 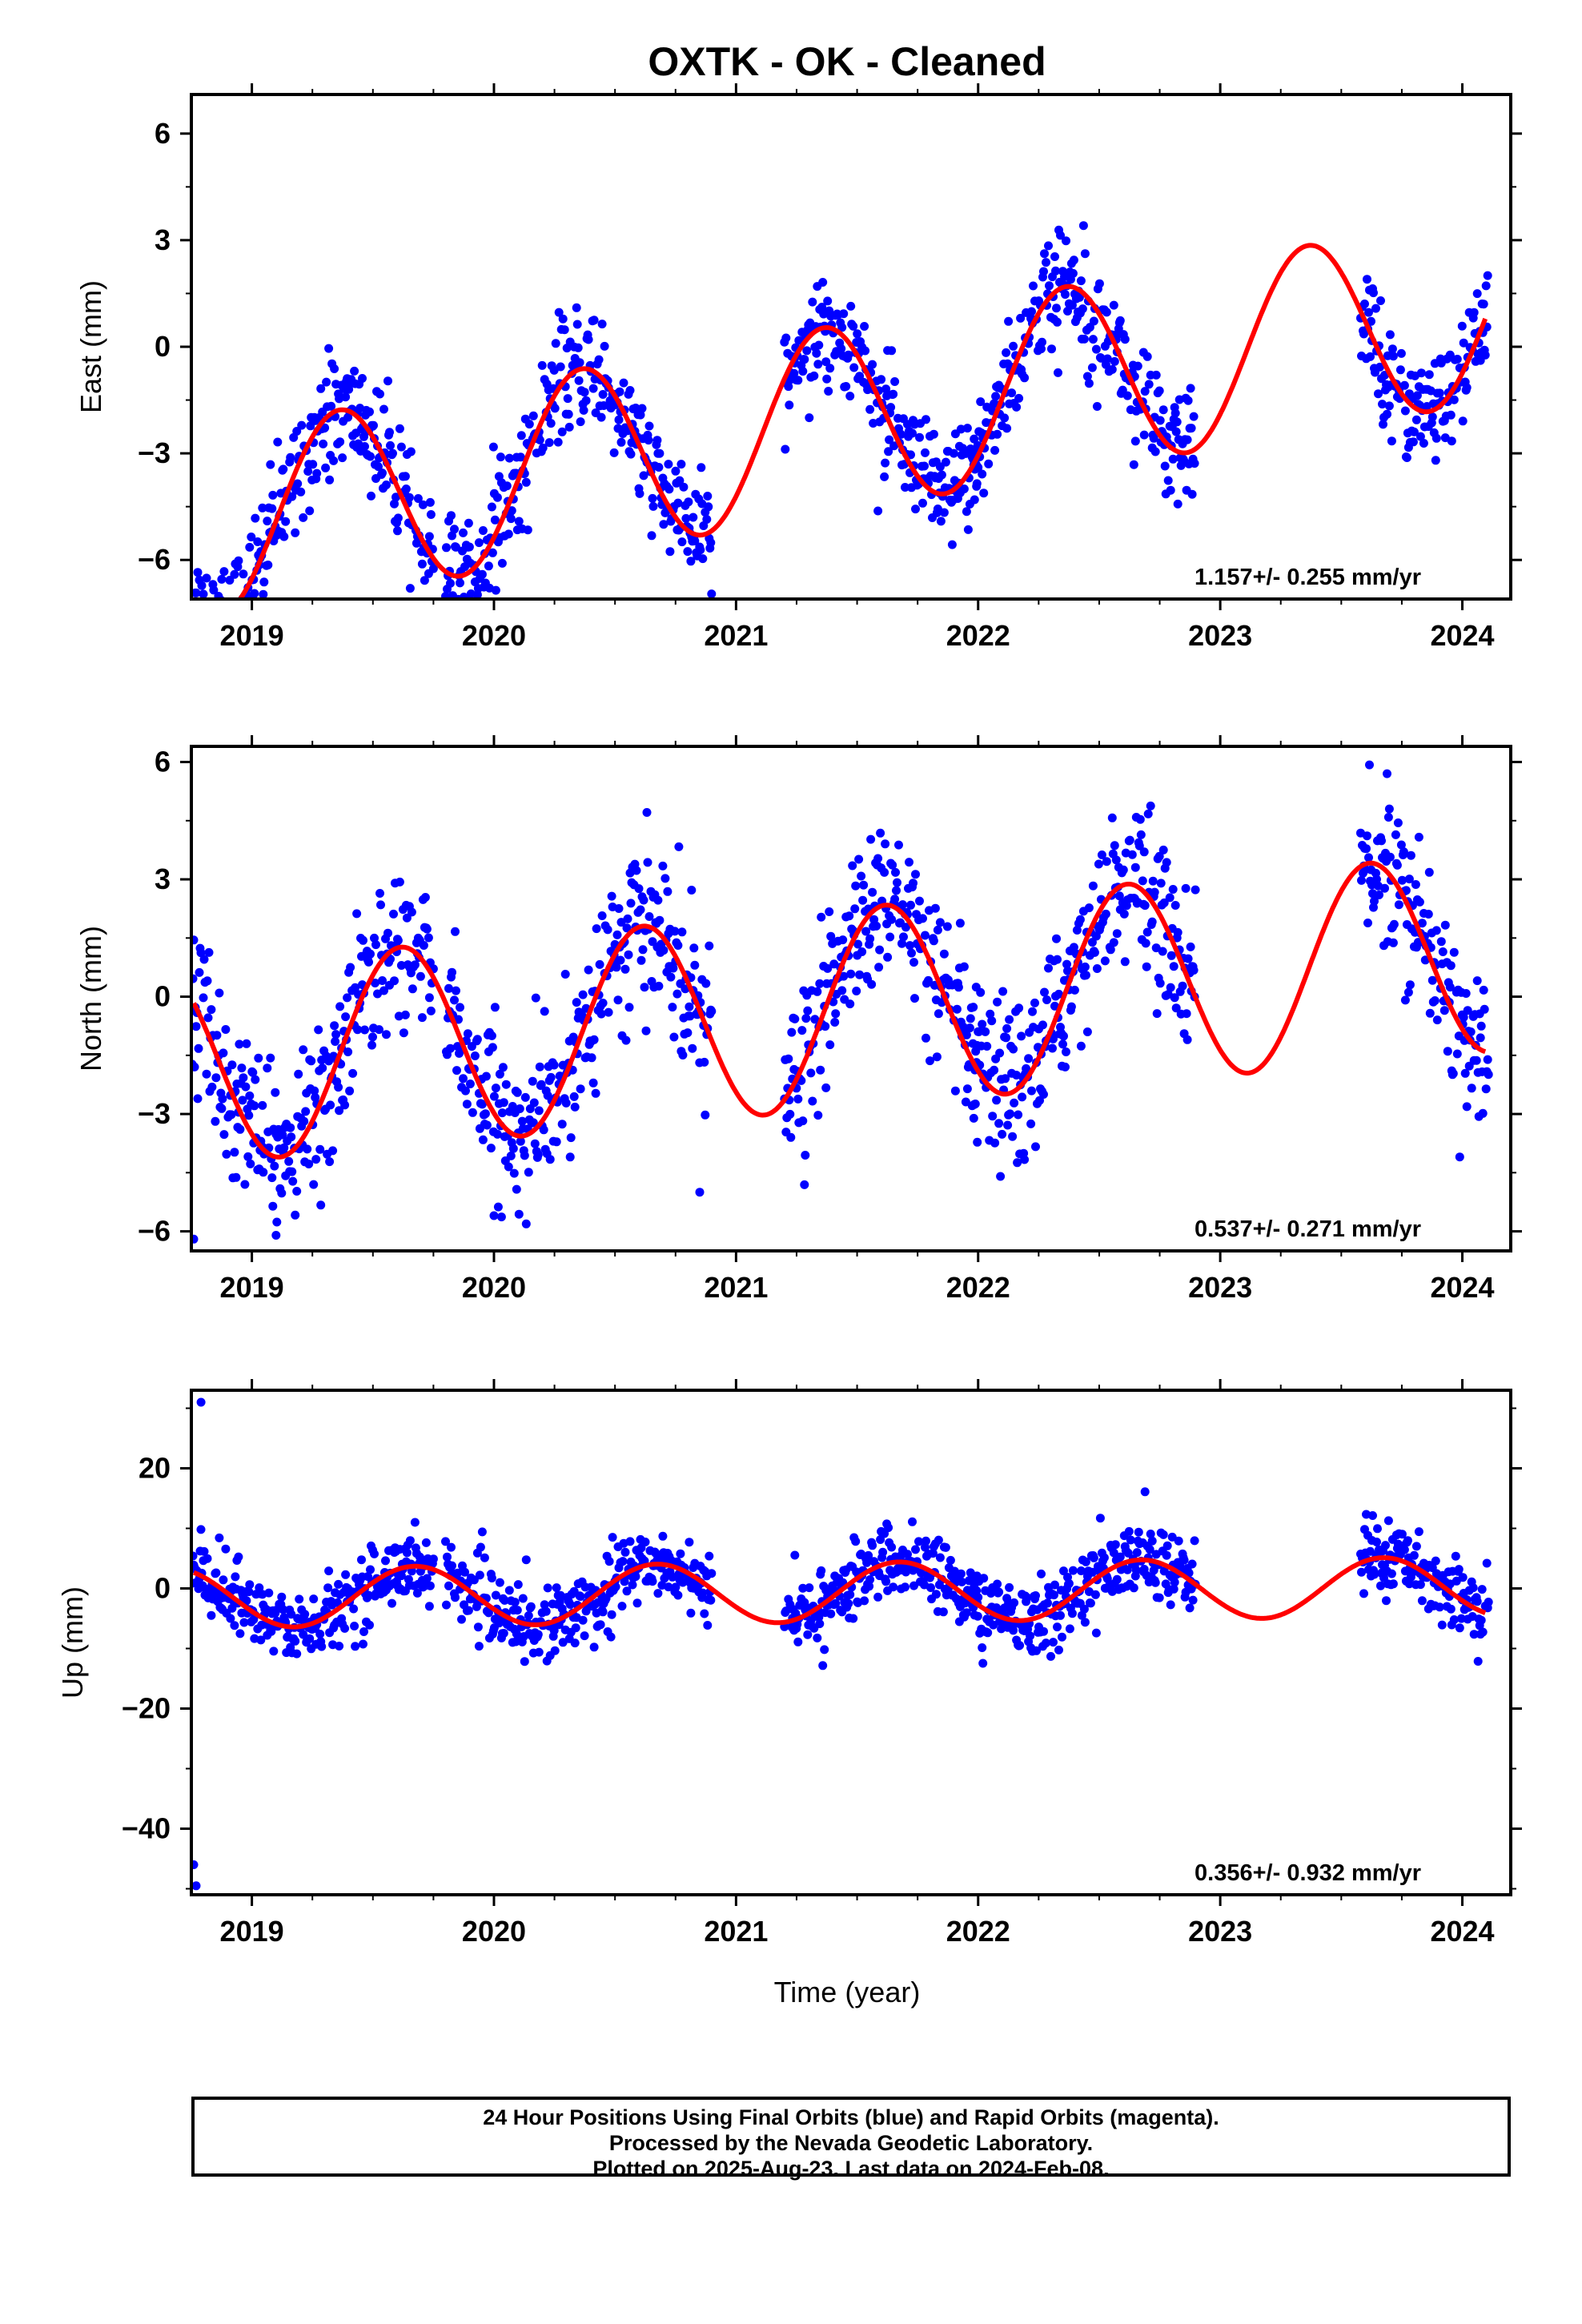 I want to click on x-axis-label: Time (year), so click(x=847, y=1992).